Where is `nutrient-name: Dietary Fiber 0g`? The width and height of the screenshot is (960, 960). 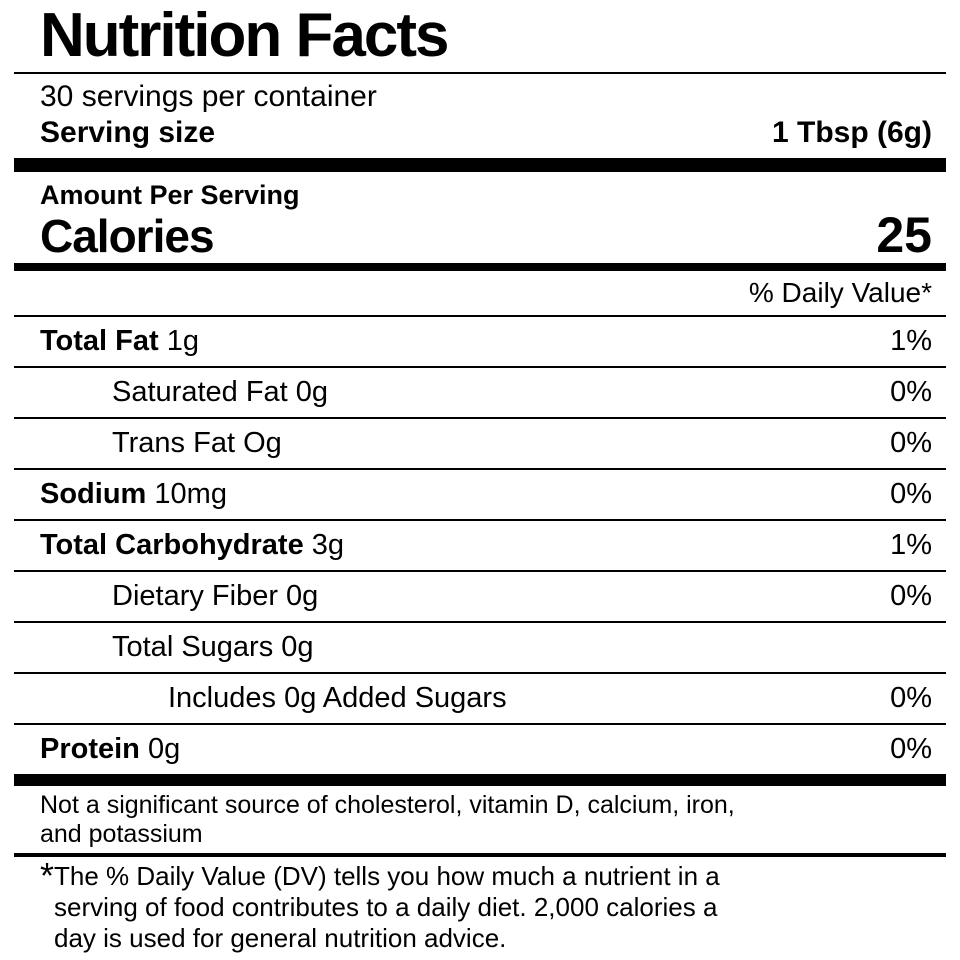
nutrient-name: Dietary Fiber 0g is located at coordinates (215, 596).